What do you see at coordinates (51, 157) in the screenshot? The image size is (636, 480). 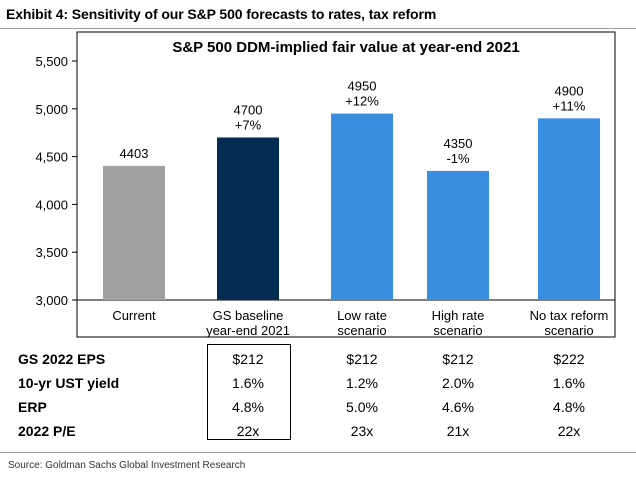 I see `y-tick-label: 4,500` at bounding box center [51, 157].